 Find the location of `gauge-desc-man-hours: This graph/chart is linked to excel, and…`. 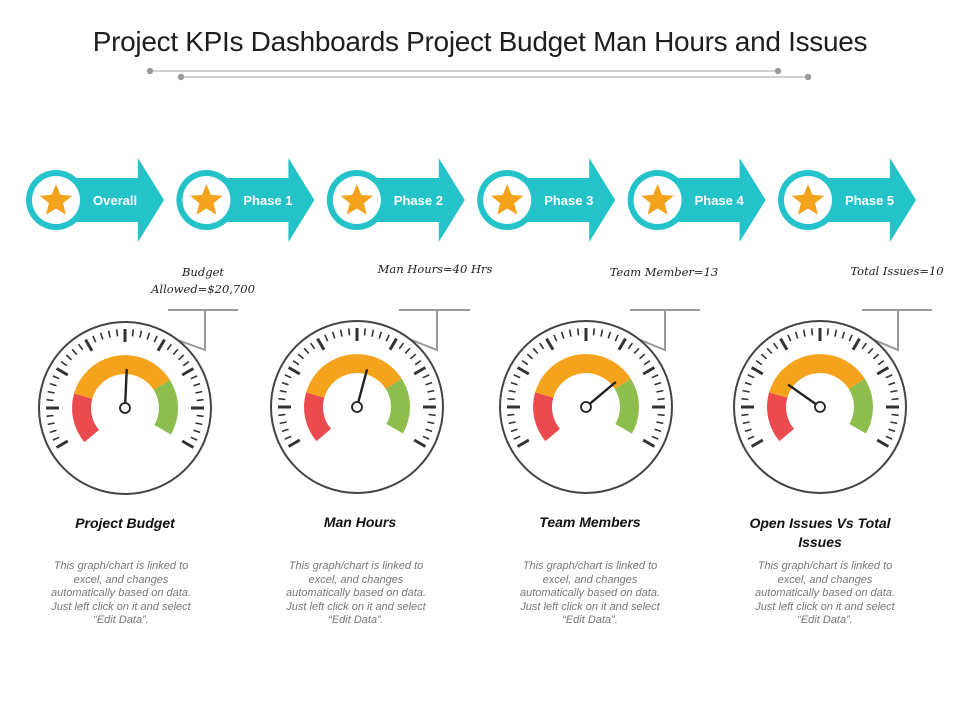

gauge-desc-man-hours: This graph/chart is linked to excel, and… is located at coordinates (356, 593).